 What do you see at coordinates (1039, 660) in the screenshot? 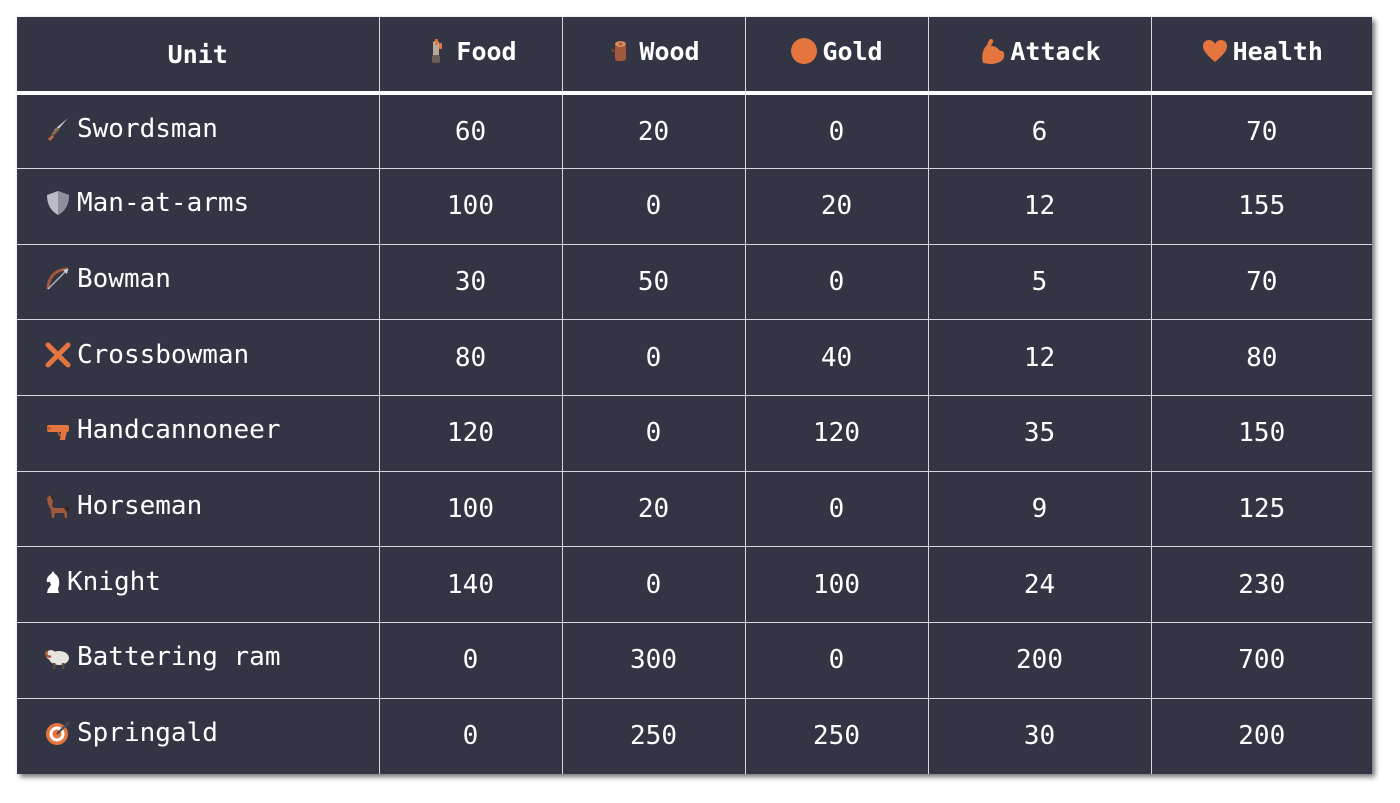
I see `attack-cell: 200` at bounding box center [1039, 660].